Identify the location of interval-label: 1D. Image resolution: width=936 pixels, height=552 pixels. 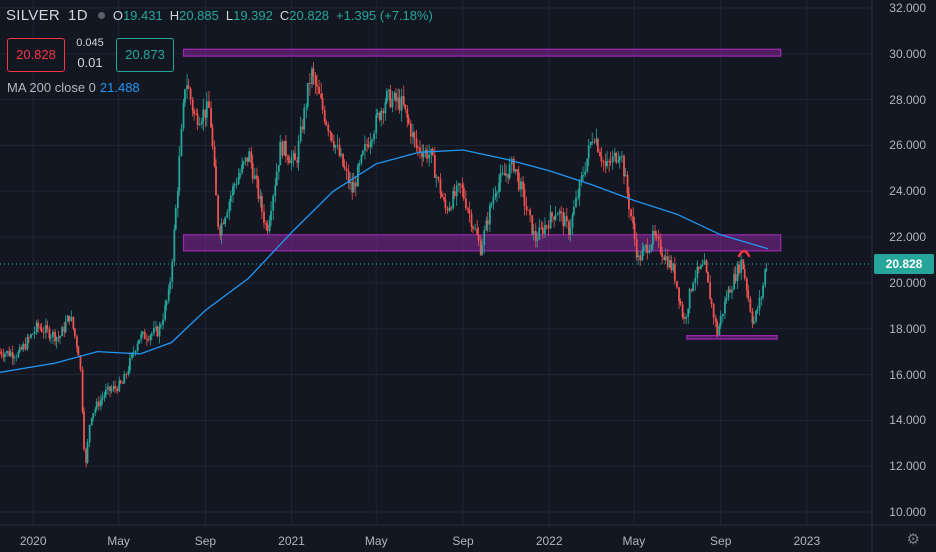
(78, 15).